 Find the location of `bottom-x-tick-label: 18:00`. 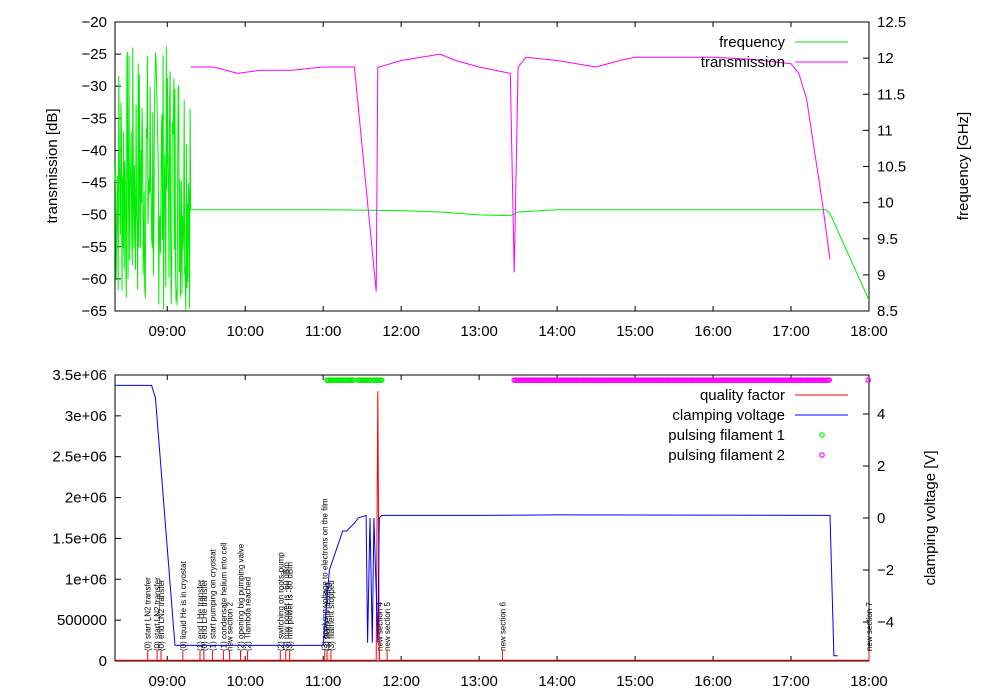

bottom-x-tick-label: 18:00 is located at coordinates (869, 681).